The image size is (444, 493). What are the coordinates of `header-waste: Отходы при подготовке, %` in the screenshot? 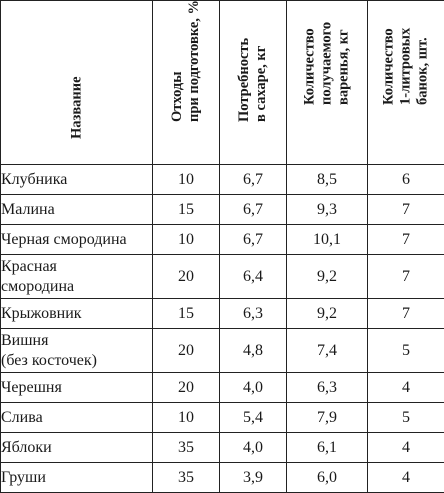 It's located at (186, 83).